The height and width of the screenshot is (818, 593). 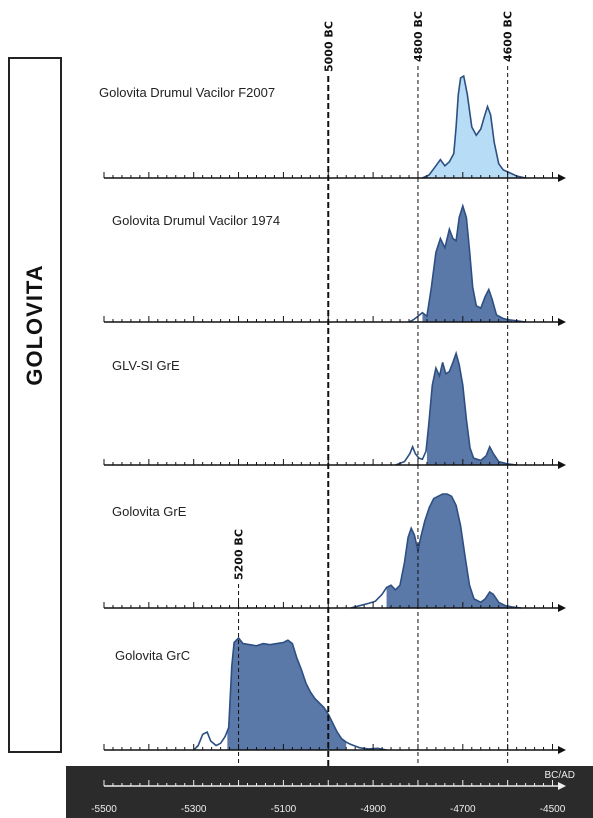 What do you see at coordinates (149, 511) in the screenshot?
I see `panel-title: Golovita GrE` at bounding box center [149, 511].